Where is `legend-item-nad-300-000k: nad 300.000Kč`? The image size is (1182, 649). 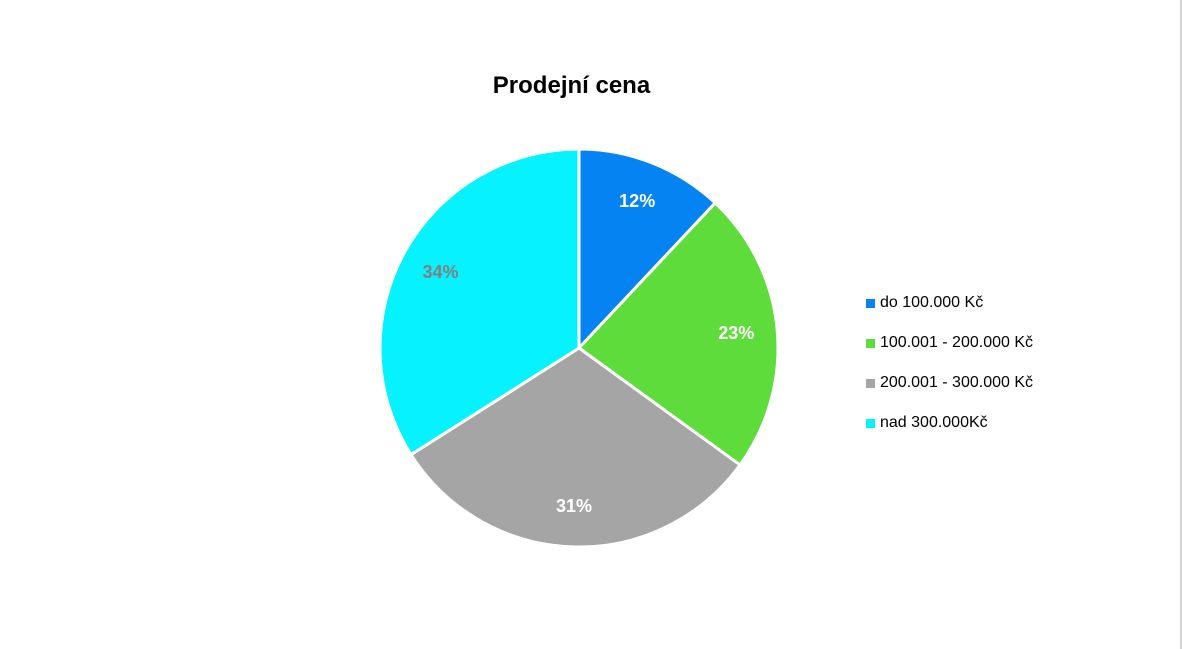
legend-item-nad-300-000k: nad 300.000Kč is located at coordinates (949, 423).